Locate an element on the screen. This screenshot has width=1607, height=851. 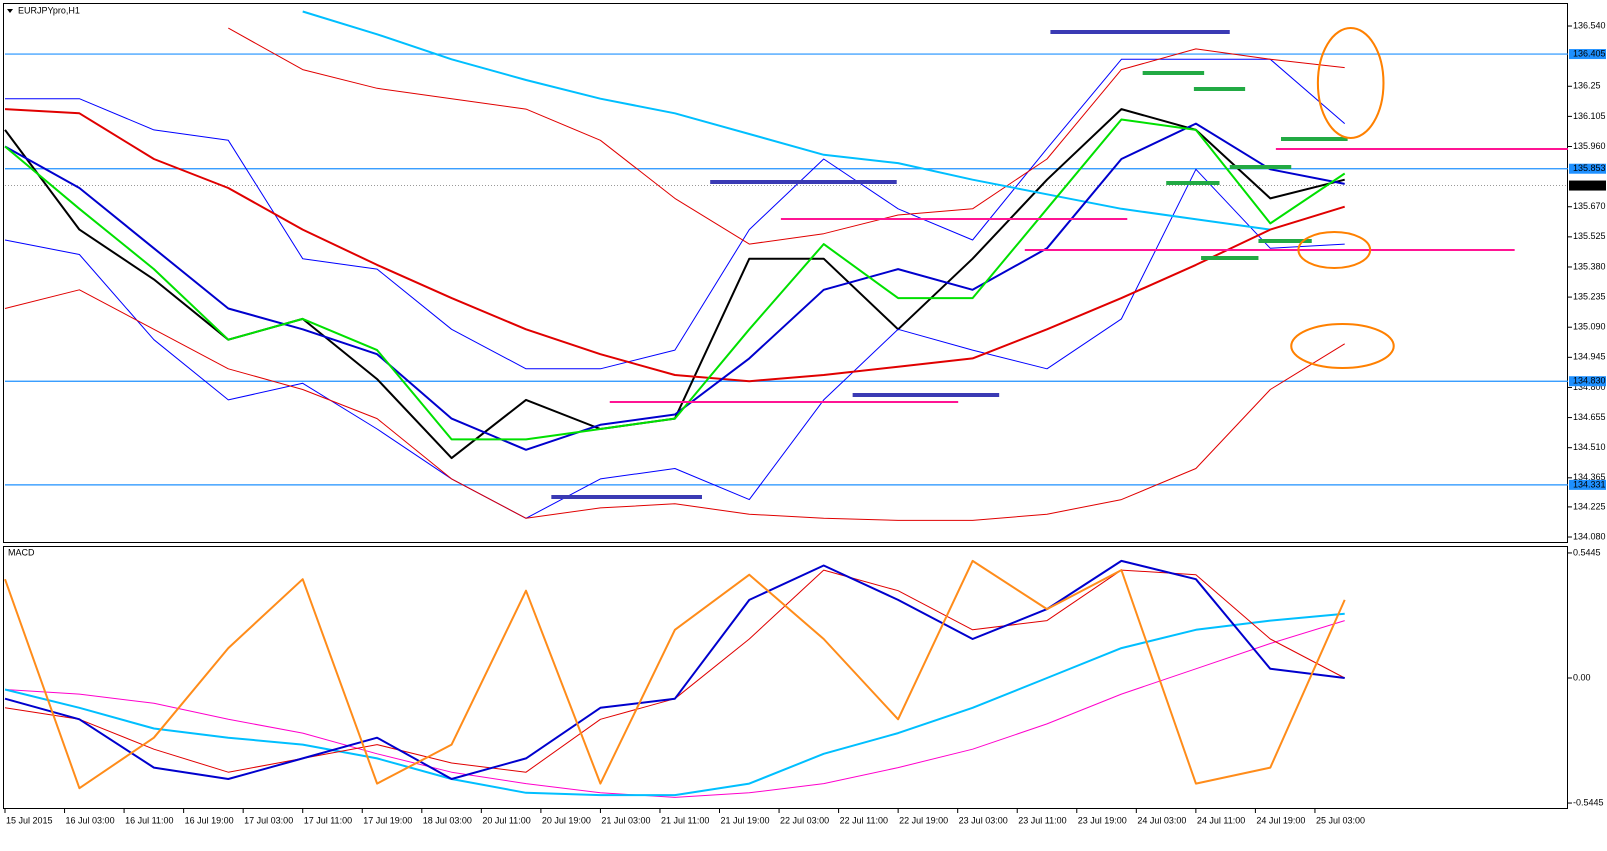
y-tick-label: 136.540 is located at coordinates (1589, 25).